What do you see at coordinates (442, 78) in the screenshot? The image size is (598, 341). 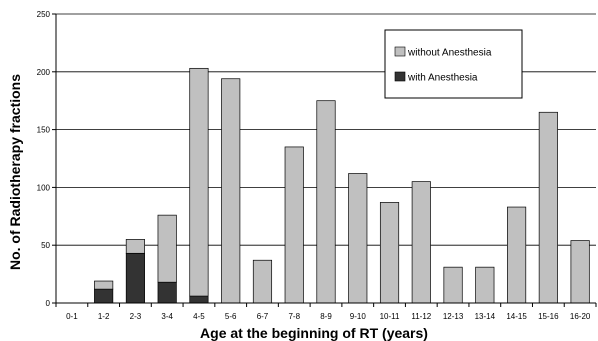 I see `legend-label-with-anesthesia: with Anesthesia` at bounding box center [442, 78].